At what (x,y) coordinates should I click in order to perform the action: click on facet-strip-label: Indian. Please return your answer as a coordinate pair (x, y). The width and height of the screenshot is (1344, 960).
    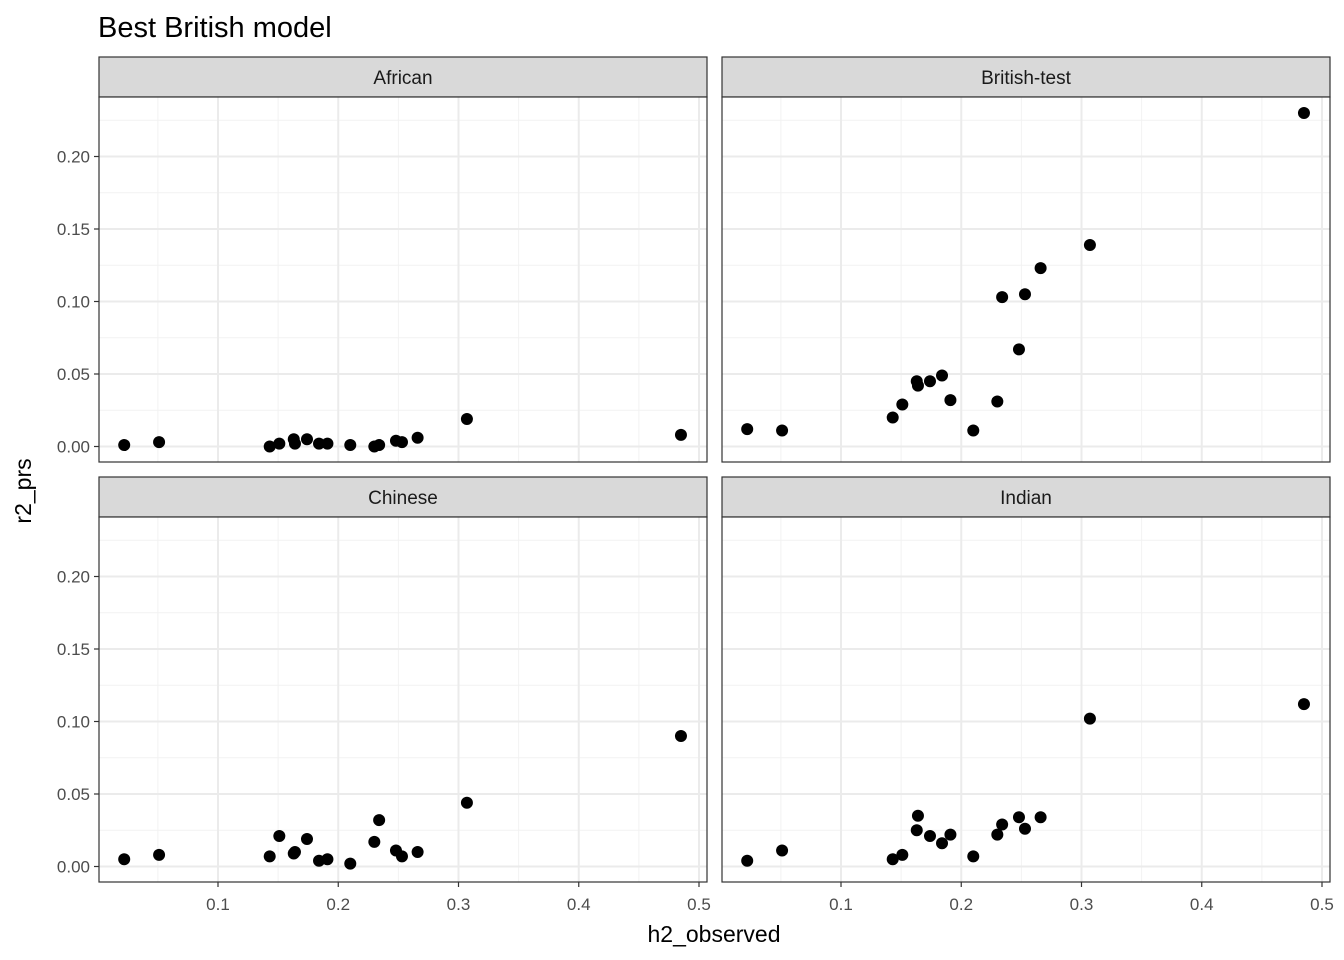
    Looking at the image, I should click on (1026, 498).